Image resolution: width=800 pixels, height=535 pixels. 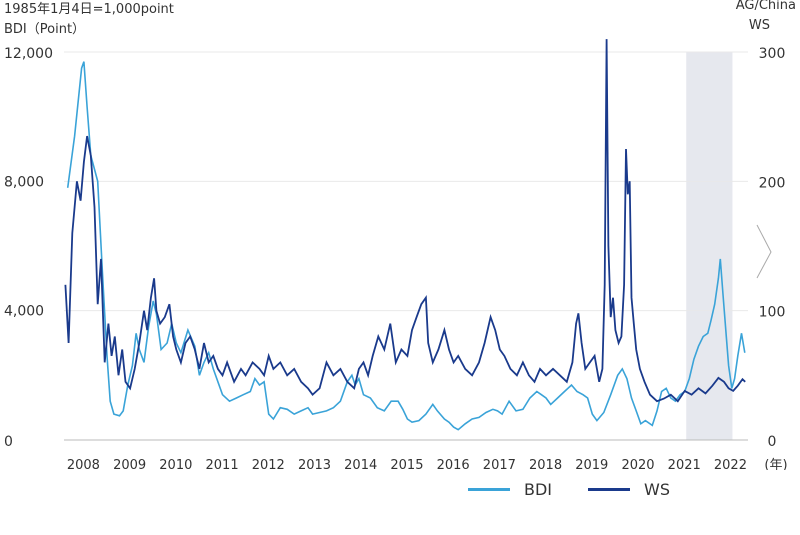 I want to click on x-tick-label: 2009, so click(x=129, y=464).